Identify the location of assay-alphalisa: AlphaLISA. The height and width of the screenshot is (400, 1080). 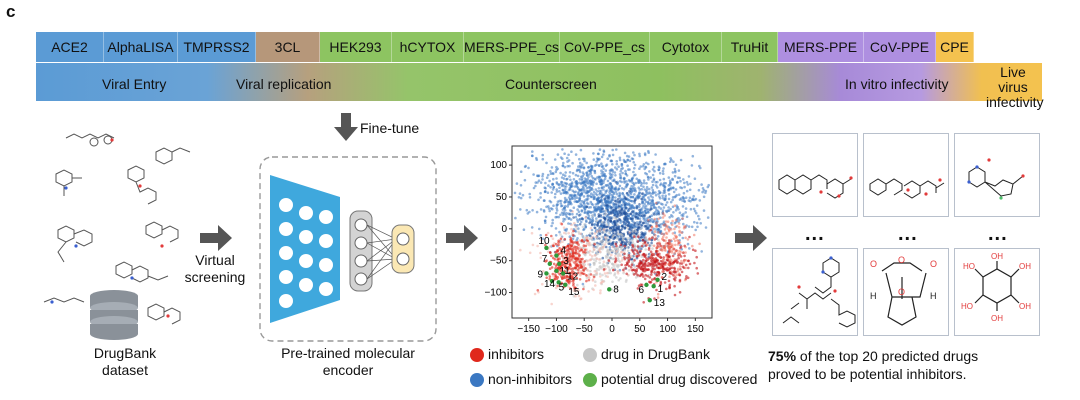
(141, 47).